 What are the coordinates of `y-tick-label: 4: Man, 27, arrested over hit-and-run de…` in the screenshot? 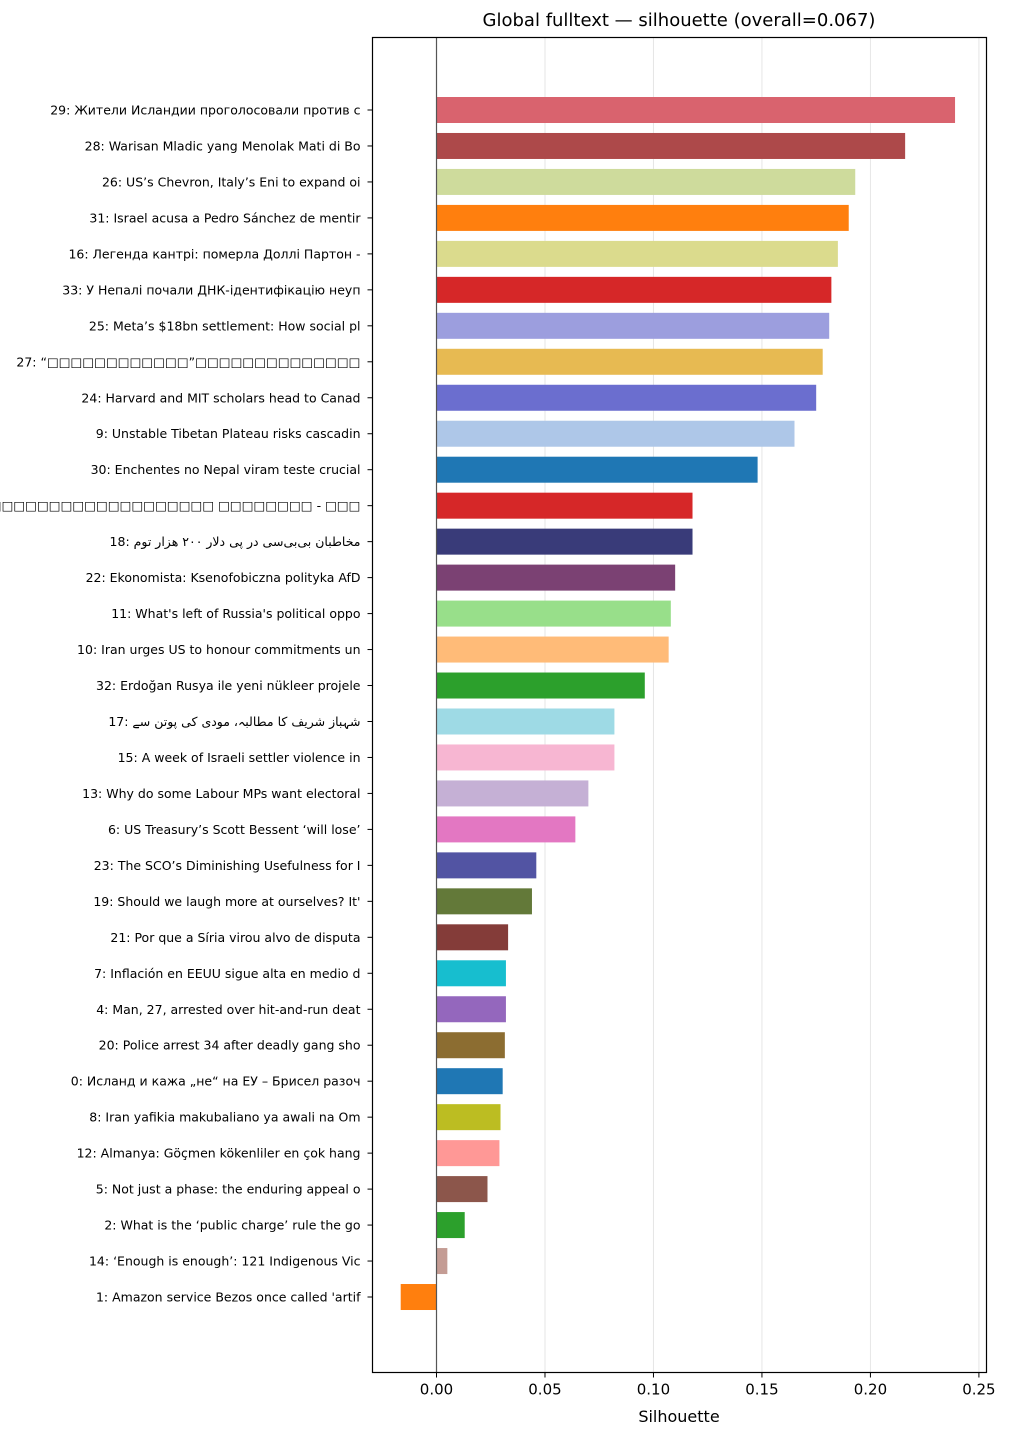 It's located at (228, 1009).